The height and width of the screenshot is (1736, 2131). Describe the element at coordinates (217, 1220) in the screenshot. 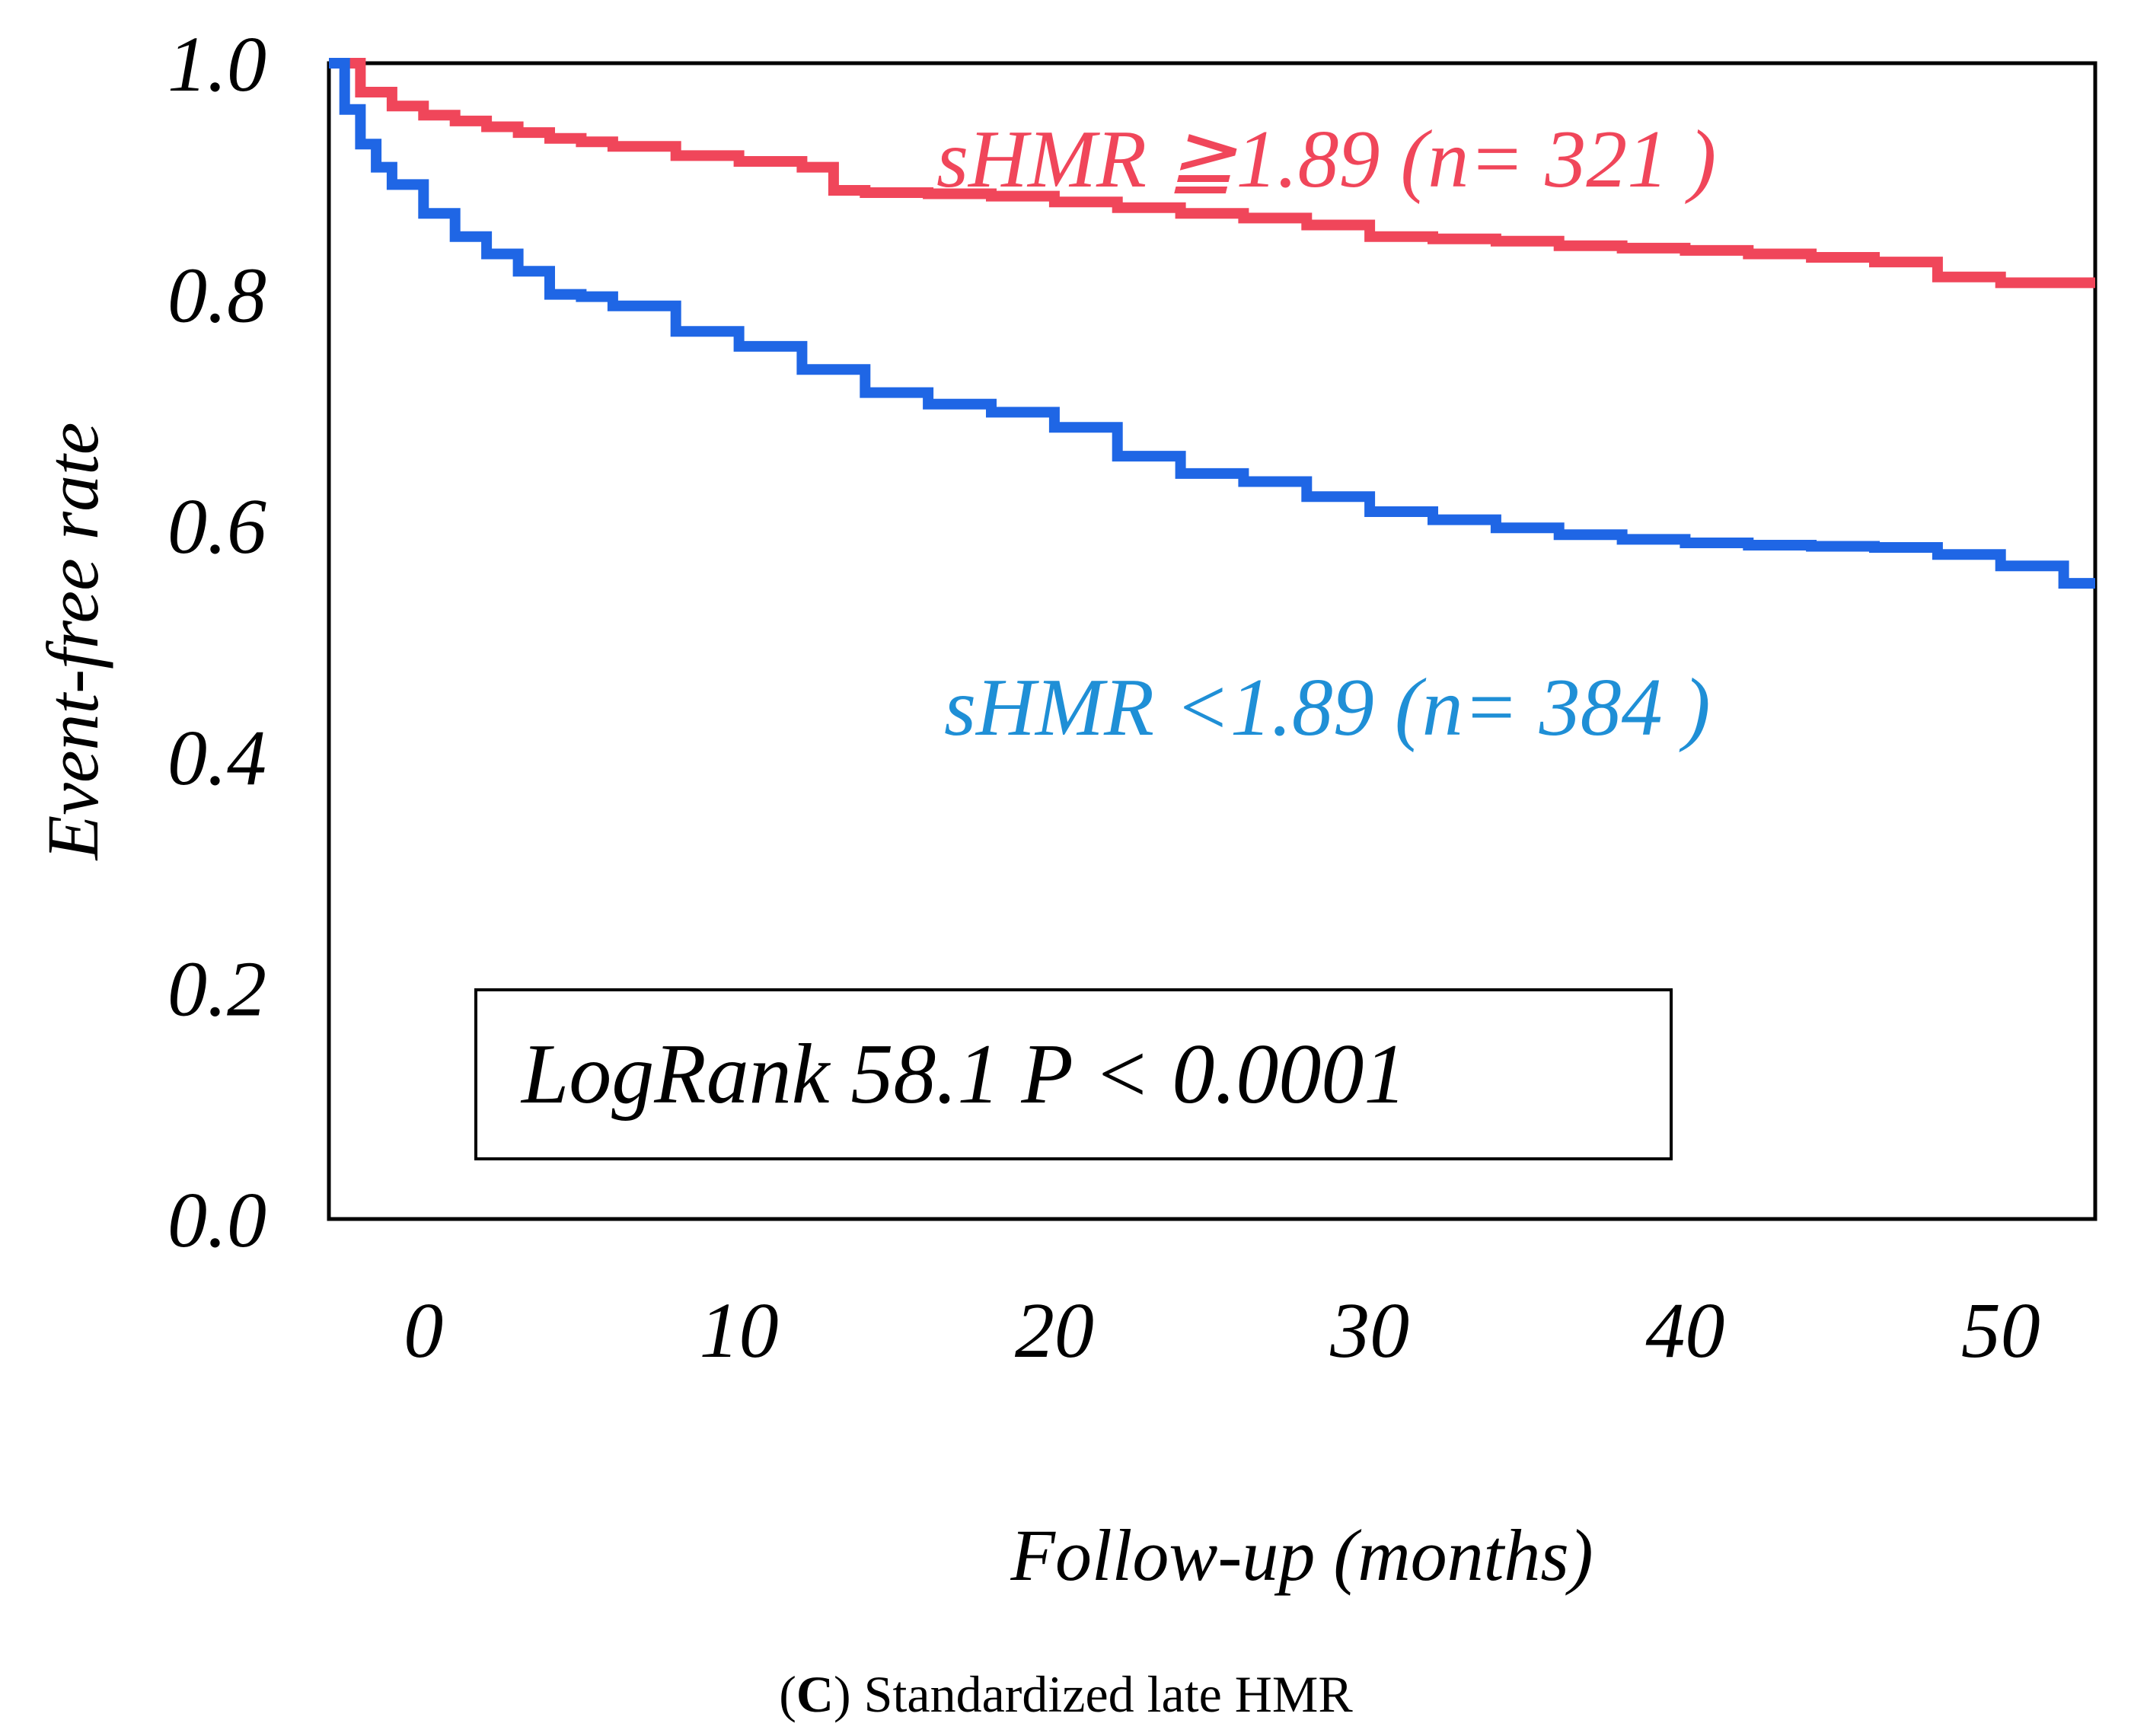

I see `y-tick-label: 0.0` at that location.